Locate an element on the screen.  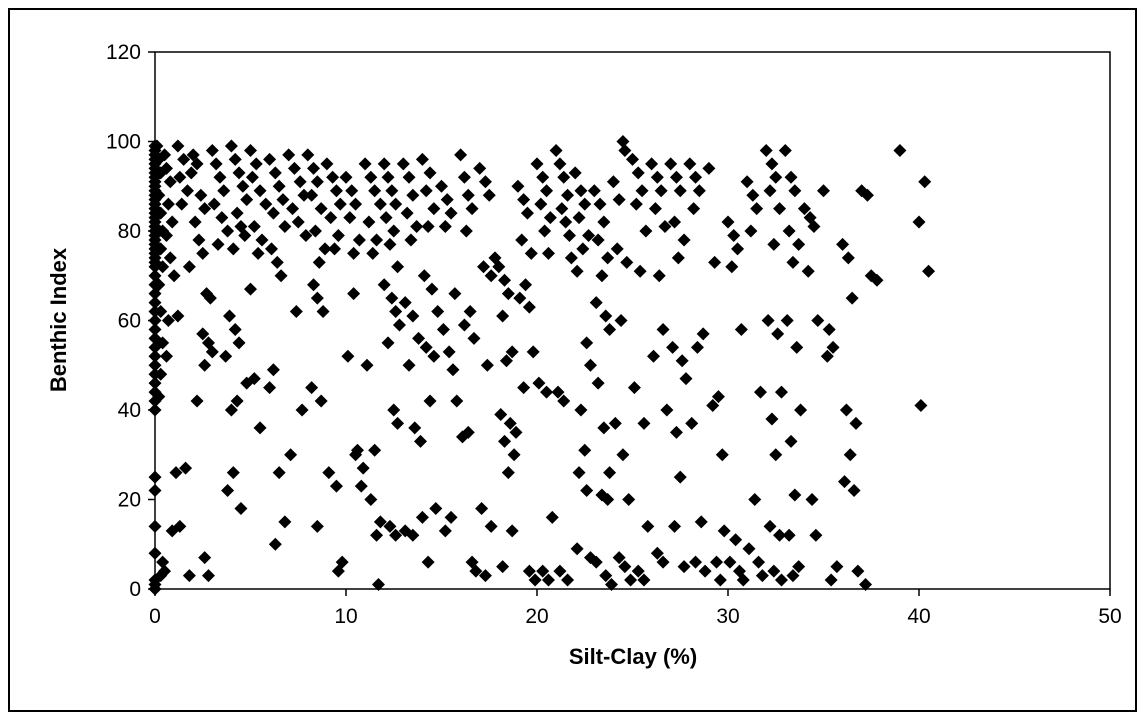
y-tick-label: 120 is located at coordinates (123, 52).